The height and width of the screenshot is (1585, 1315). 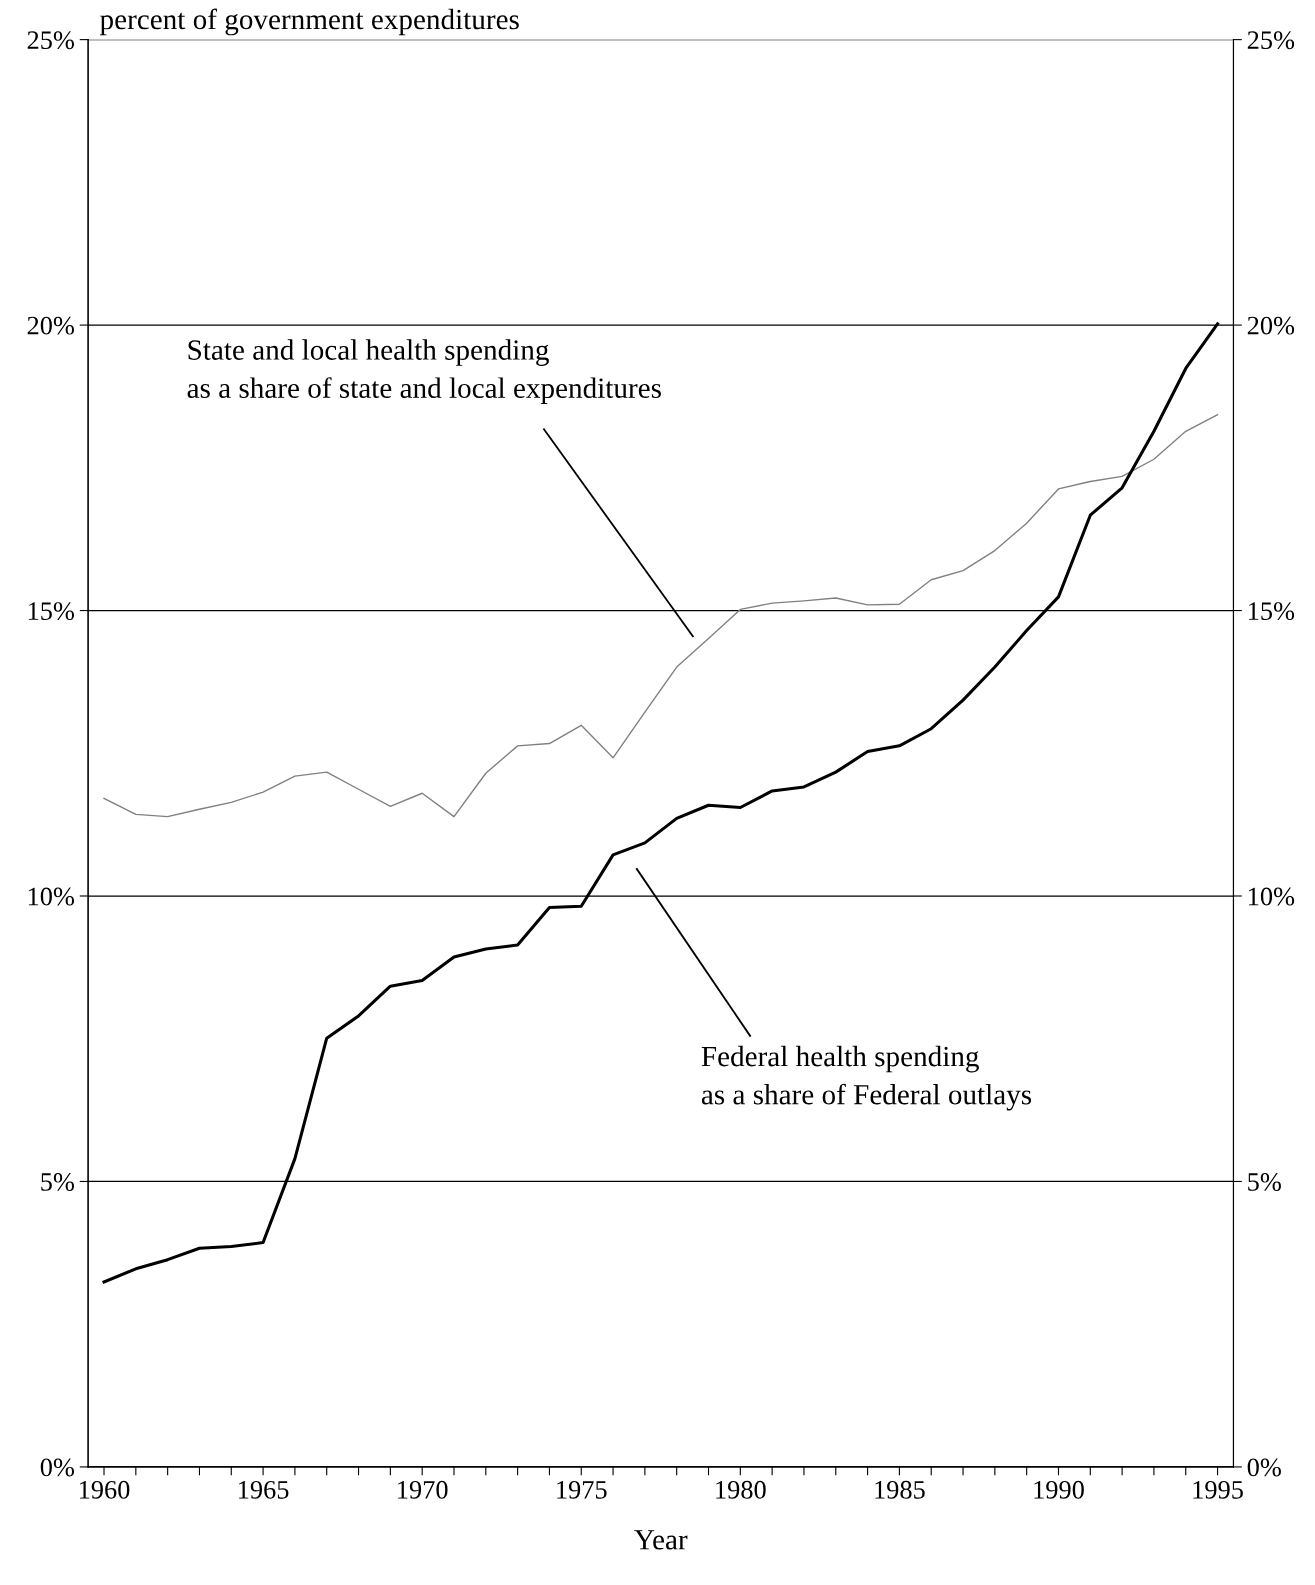 What do you see at coordinates (309, 22) in the screenshot?
I see `y-axis-title: percent of government expenditures` at bounding box center [309, 22].